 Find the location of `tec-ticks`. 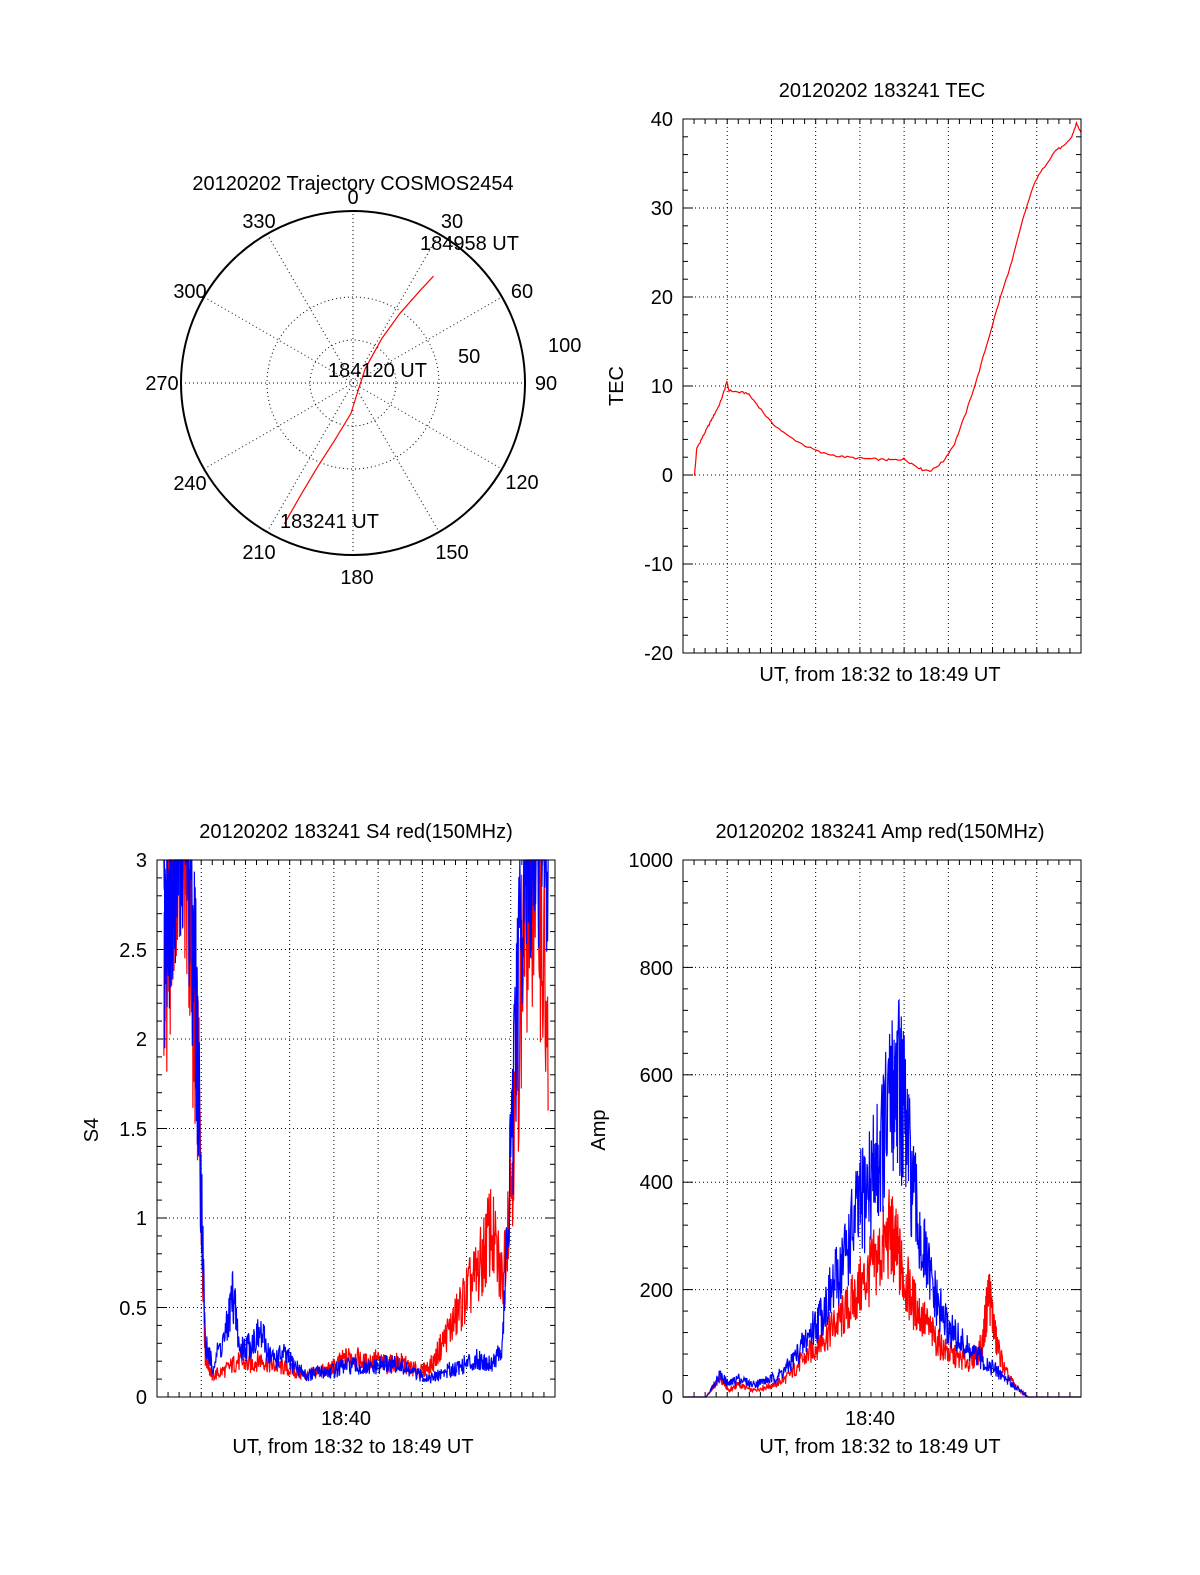

tec-ticks is located at coordinates (882, 386).